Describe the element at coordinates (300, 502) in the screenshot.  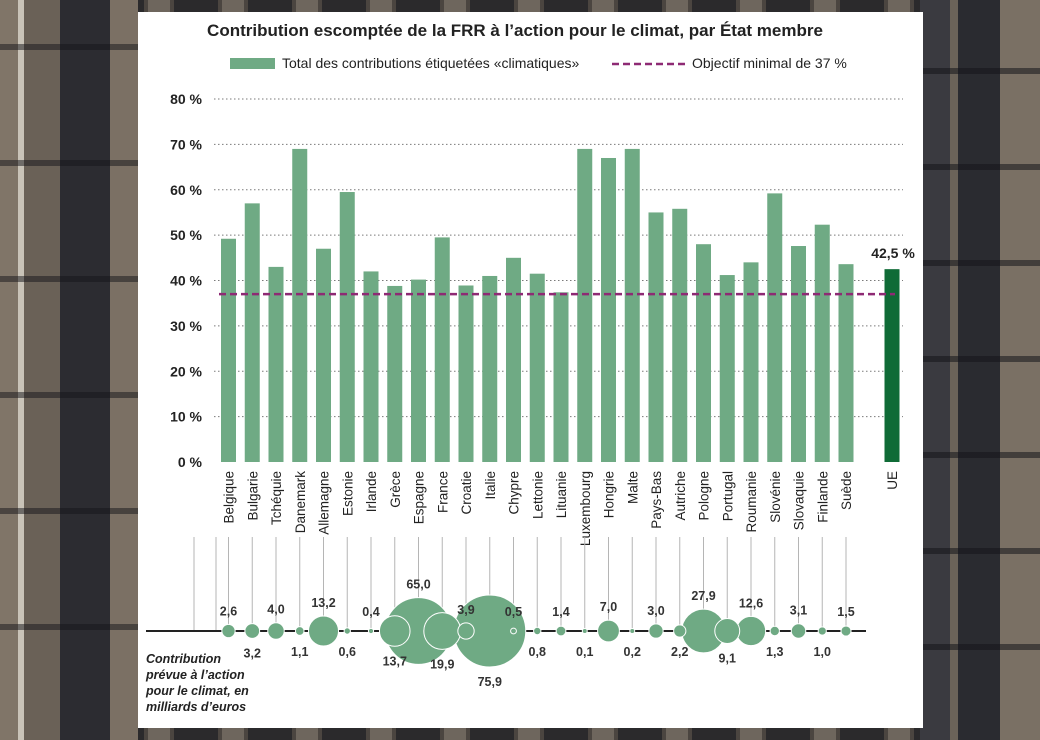
I see `x-tick-label: Danemark` at that location.